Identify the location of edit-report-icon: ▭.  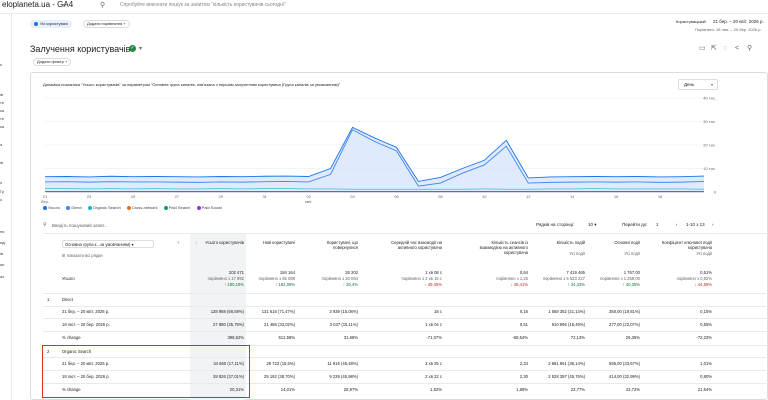
(702, 48).